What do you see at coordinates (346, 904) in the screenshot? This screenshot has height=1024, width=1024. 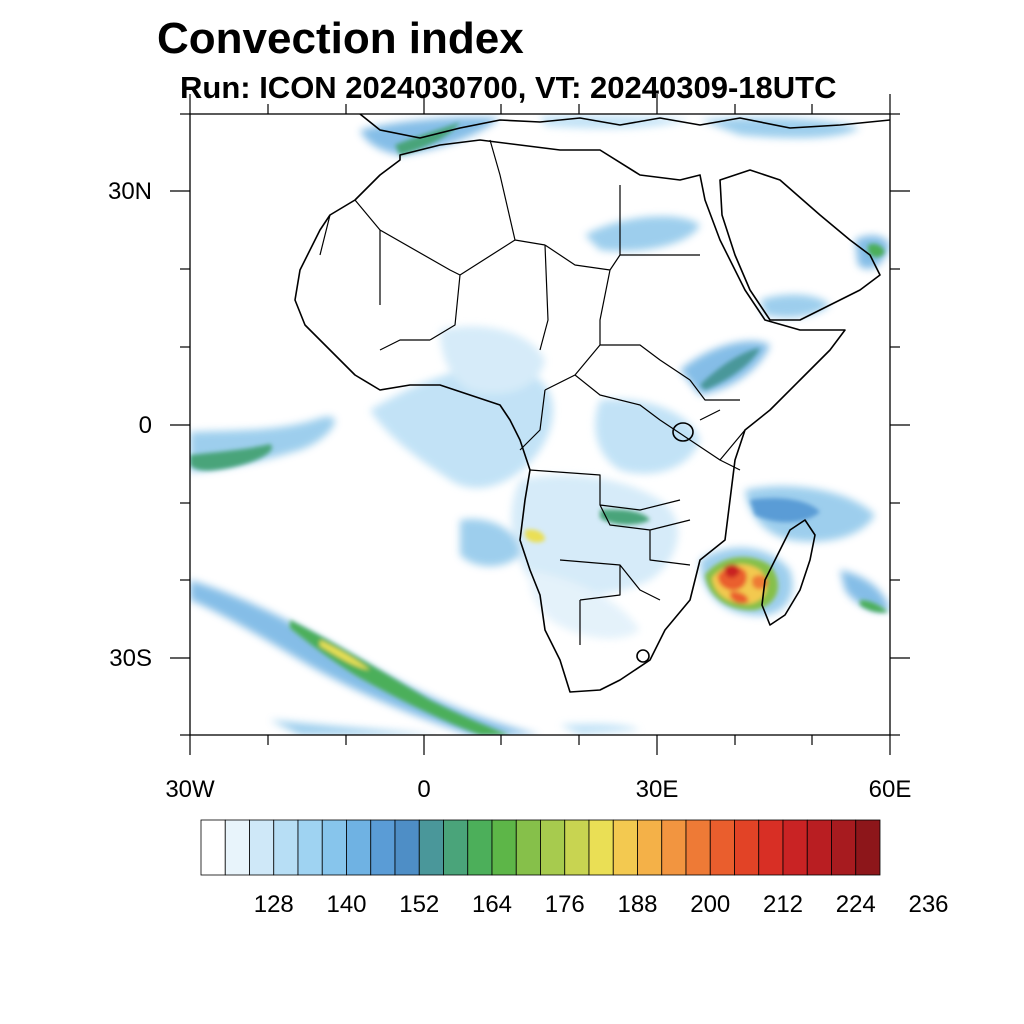 I see `colorbar-label: 140` at bounding box center [346, 904].